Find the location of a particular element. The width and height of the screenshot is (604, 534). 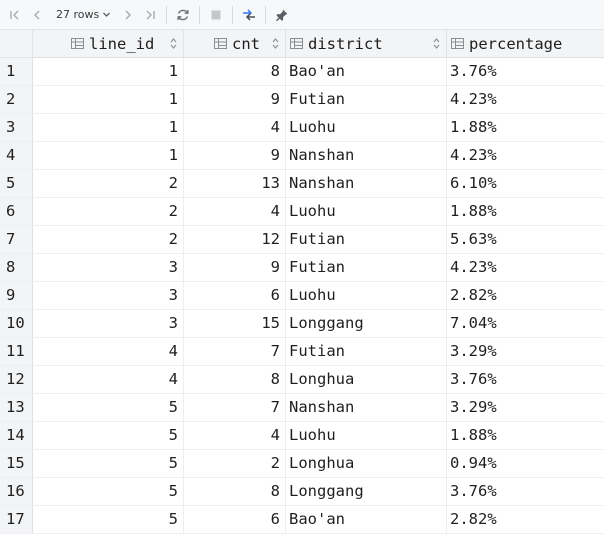

table-row: 17 5 6 Bao'an 2.82% is located at coordinates (302, 520).